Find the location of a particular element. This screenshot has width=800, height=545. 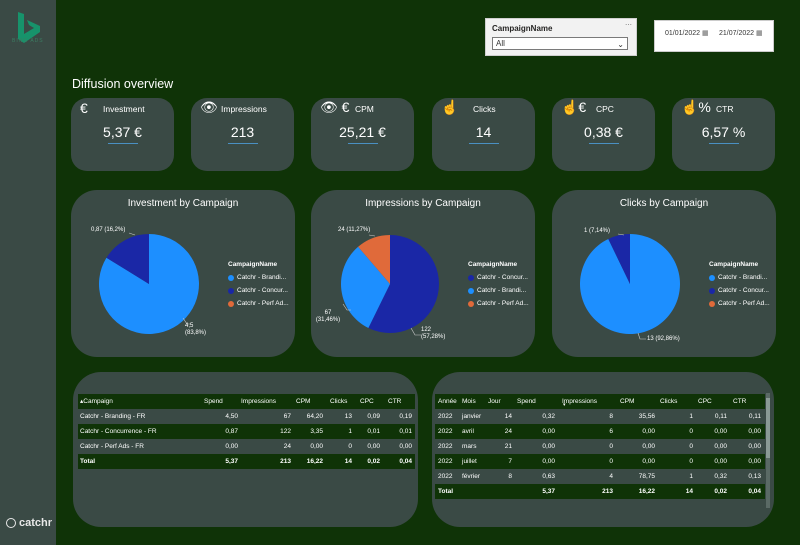

start-date-input: 01/01/2022 ▦ is located at coordinates (687, 33).